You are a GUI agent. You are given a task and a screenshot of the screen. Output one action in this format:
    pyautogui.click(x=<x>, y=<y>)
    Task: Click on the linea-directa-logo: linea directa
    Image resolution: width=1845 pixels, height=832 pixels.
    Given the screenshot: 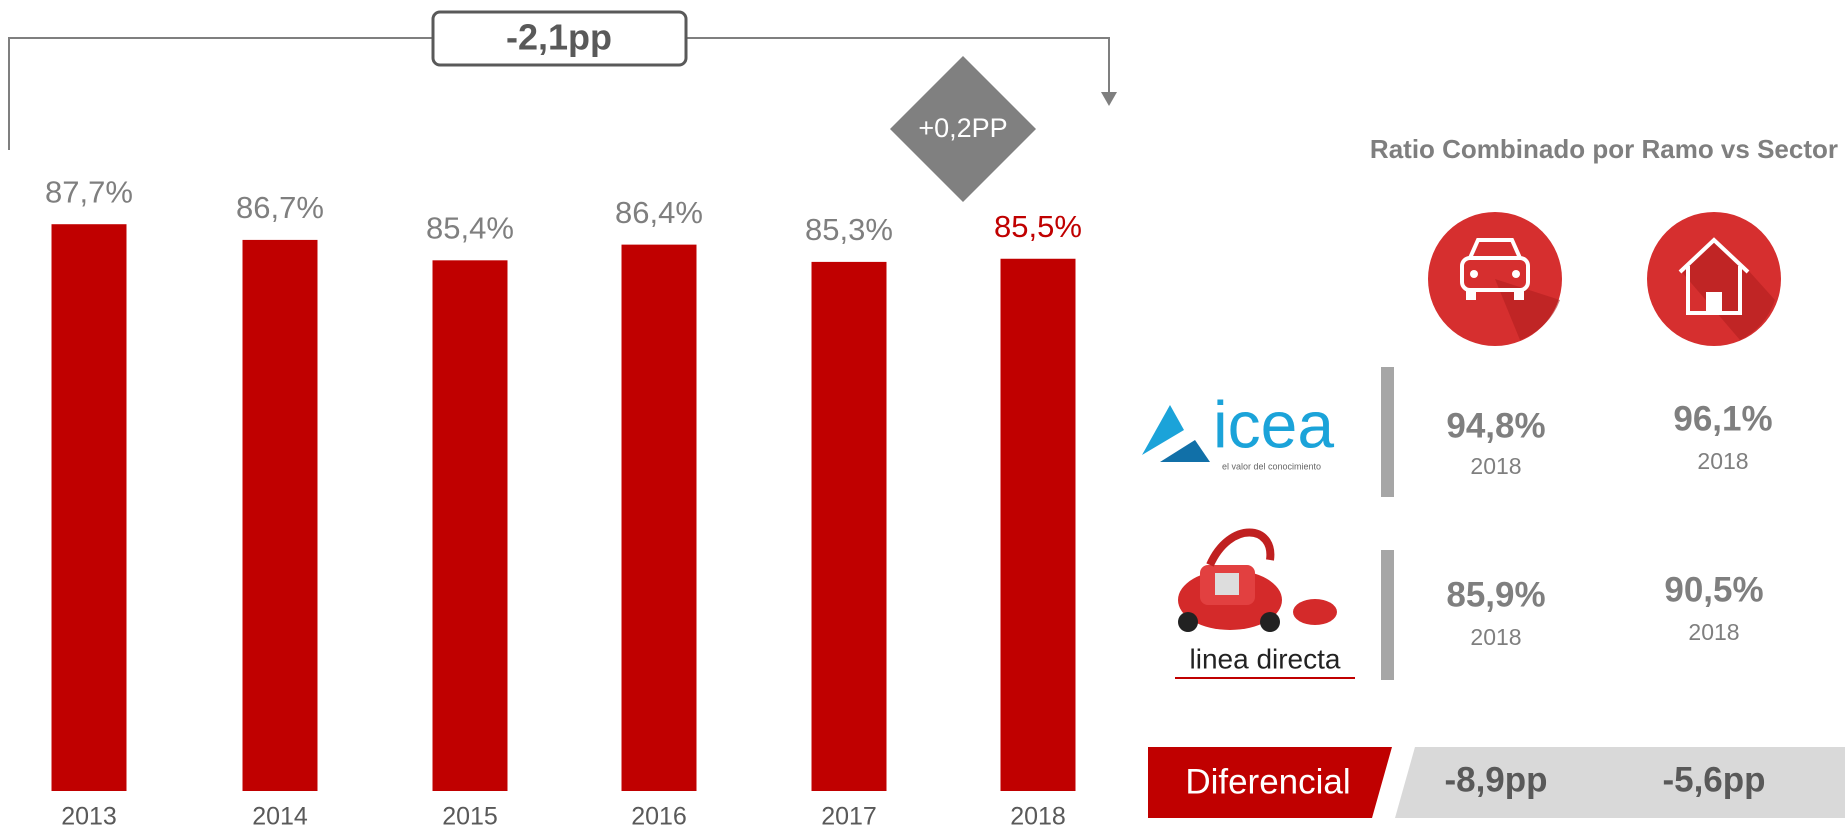 What is the action you would take?
    pyautogui.click(x=1265, y=603)
    